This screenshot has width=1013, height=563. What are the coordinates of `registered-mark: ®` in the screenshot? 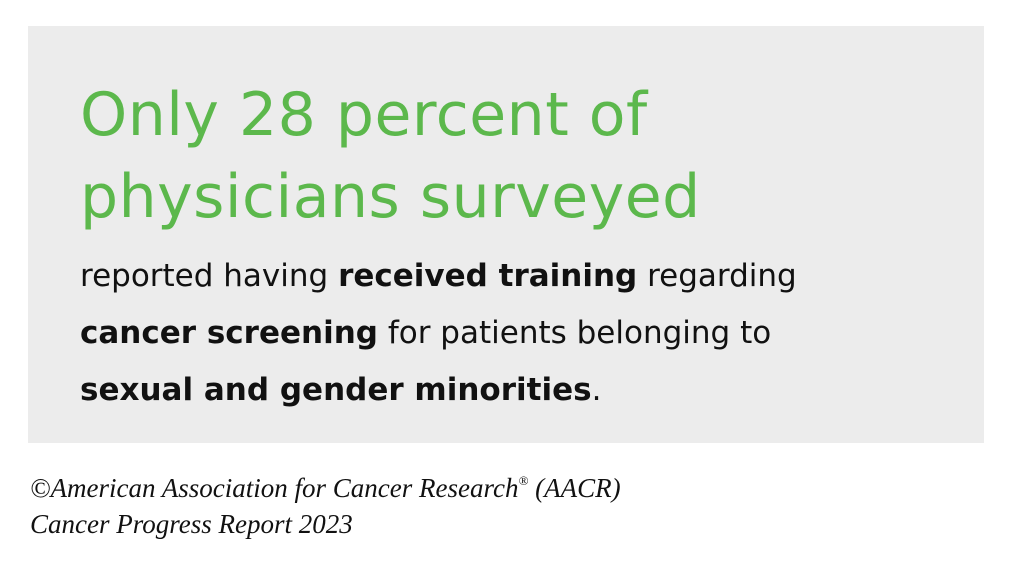 It's located at (523, 480).